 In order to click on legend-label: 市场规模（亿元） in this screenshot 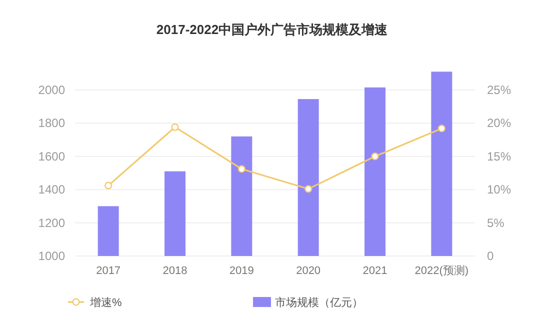, I will do `click(319, 302)`.